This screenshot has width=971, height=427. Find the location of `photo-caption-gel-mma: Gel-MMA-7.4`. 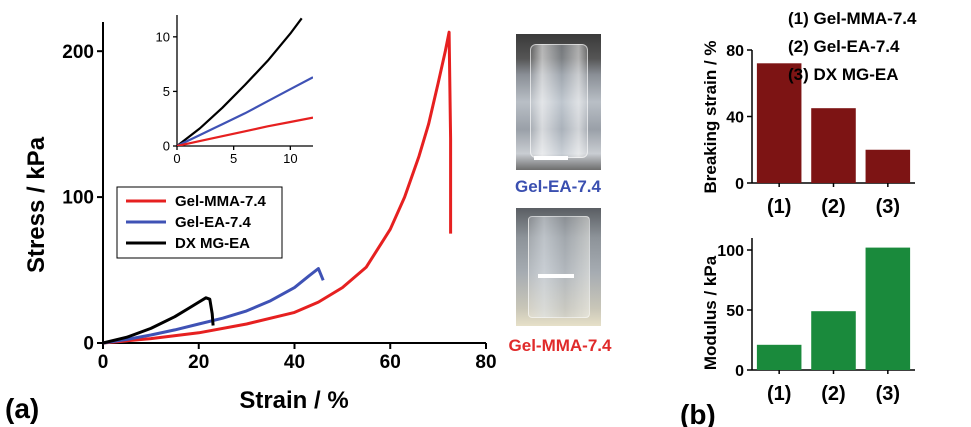

photo-caption-gel-mma: Gel-MMA-7.4 is located at coordinates (561, 345).